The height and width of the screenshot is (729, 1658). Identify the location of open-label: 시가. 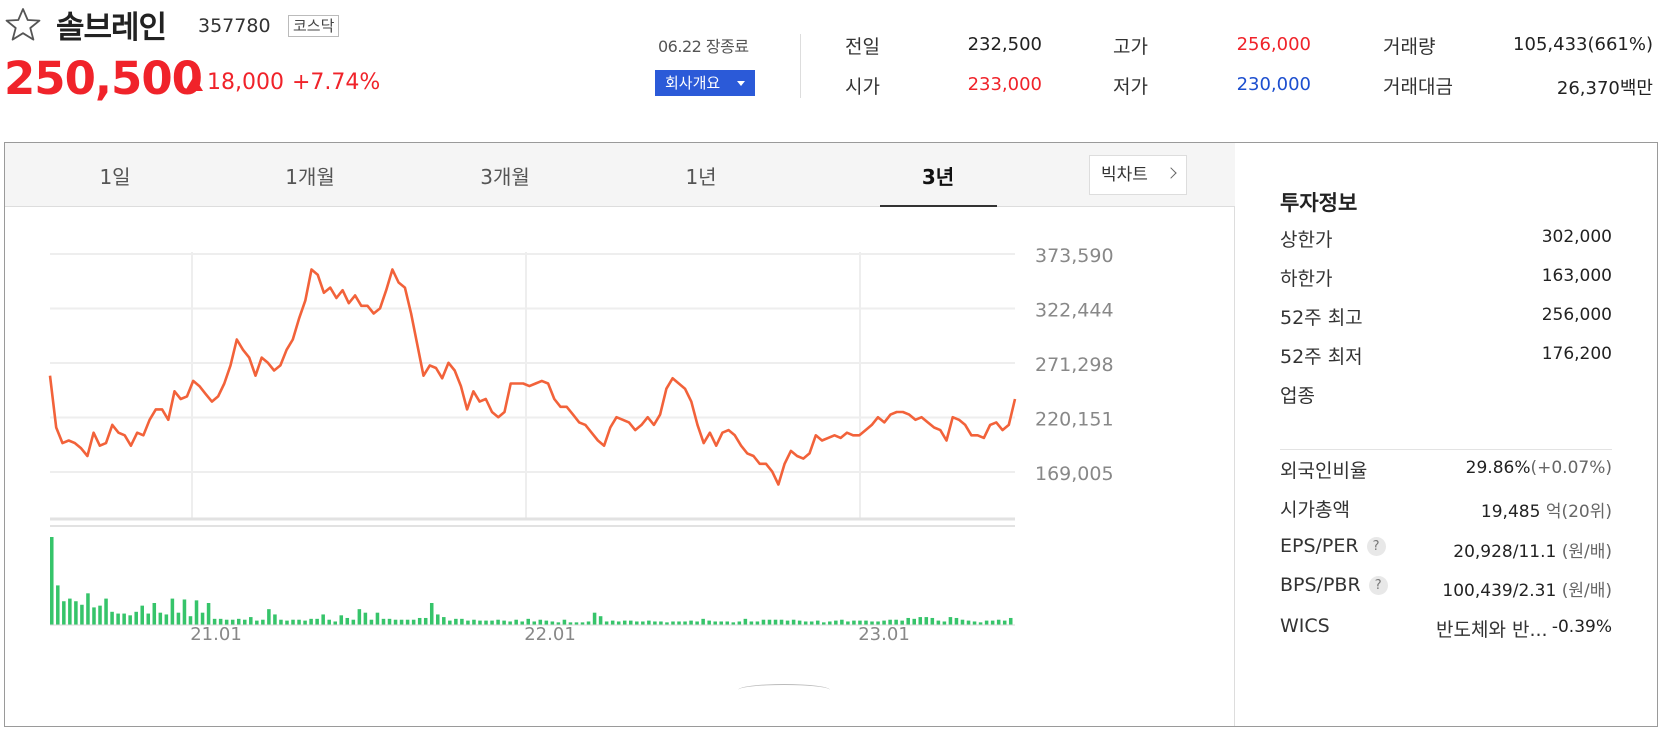
(862, 87).